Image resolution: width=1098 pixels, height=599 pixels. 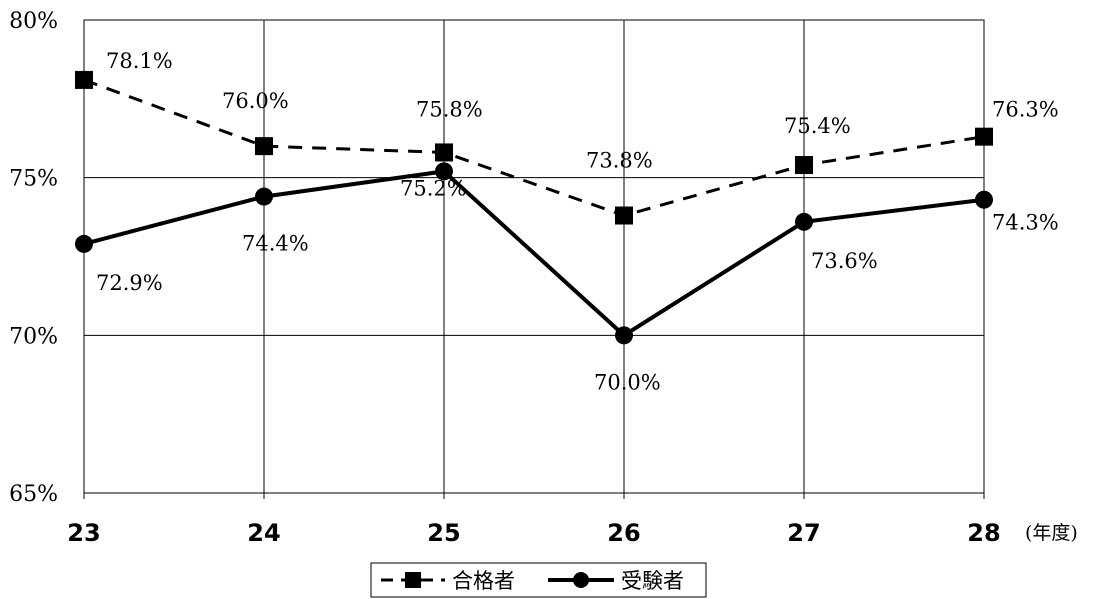 What do you see at coordinates (83, 533) in the screenshot?
I see `x-tick-label: 23` at bounding box center [83, 533].